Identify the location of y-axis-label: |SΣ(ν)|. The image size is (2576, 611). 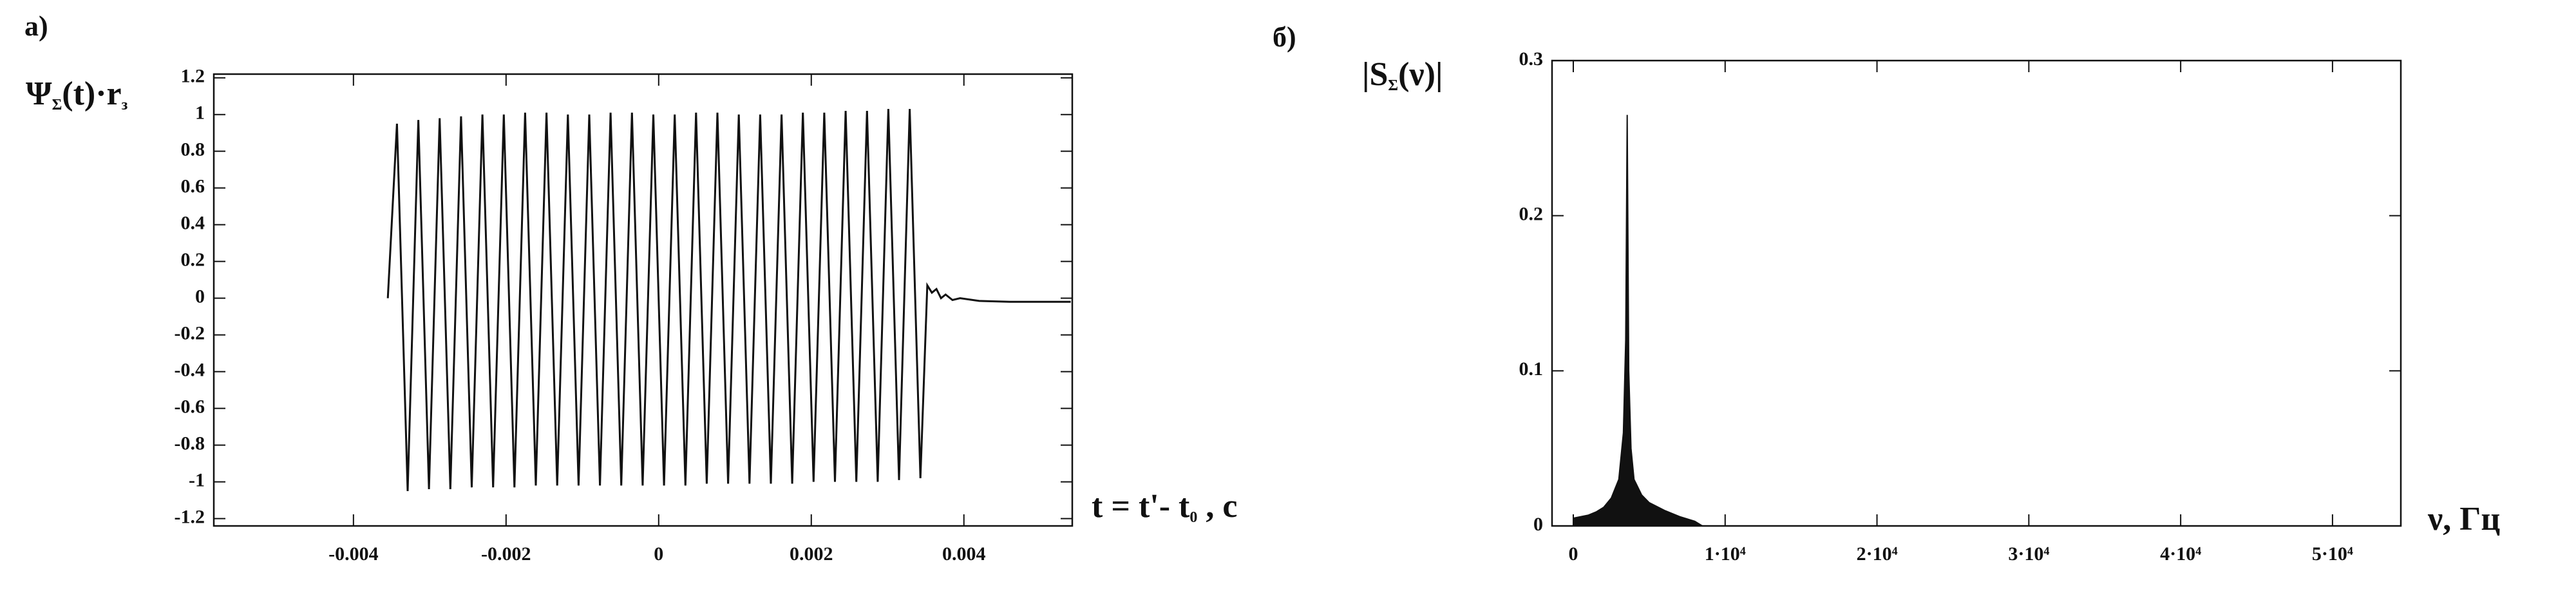
(1403, 75).